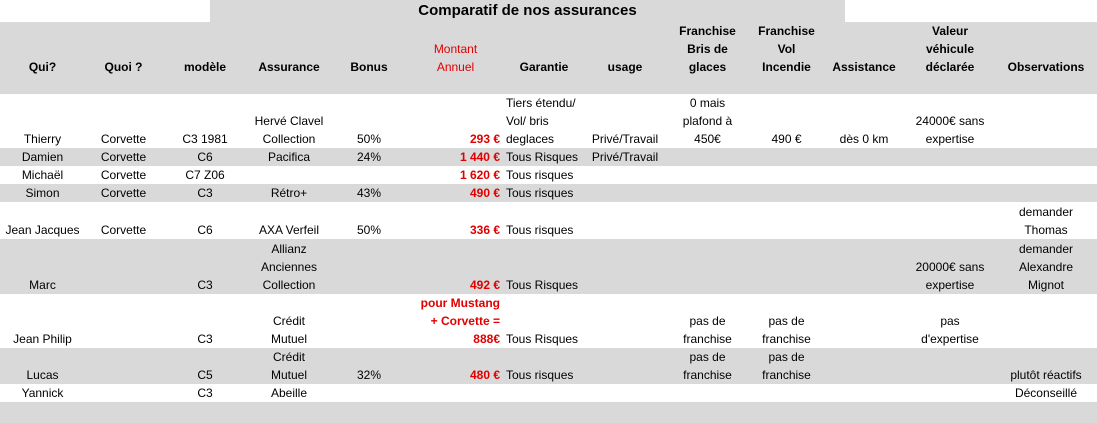 This screenshot has height=423, width=1097. I want to click on row, so click(548, 412).